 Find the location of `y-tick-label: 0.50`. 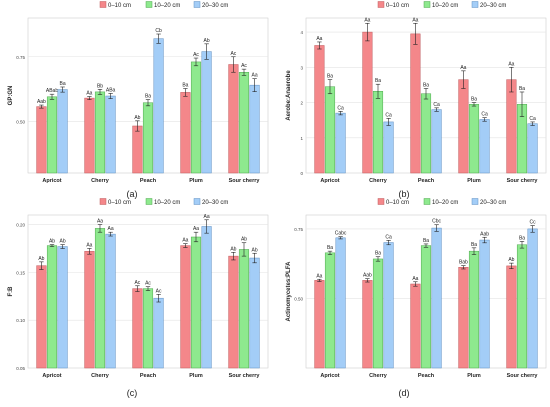

y-tick-label: 0.50 is located at coordinates (298, 298).